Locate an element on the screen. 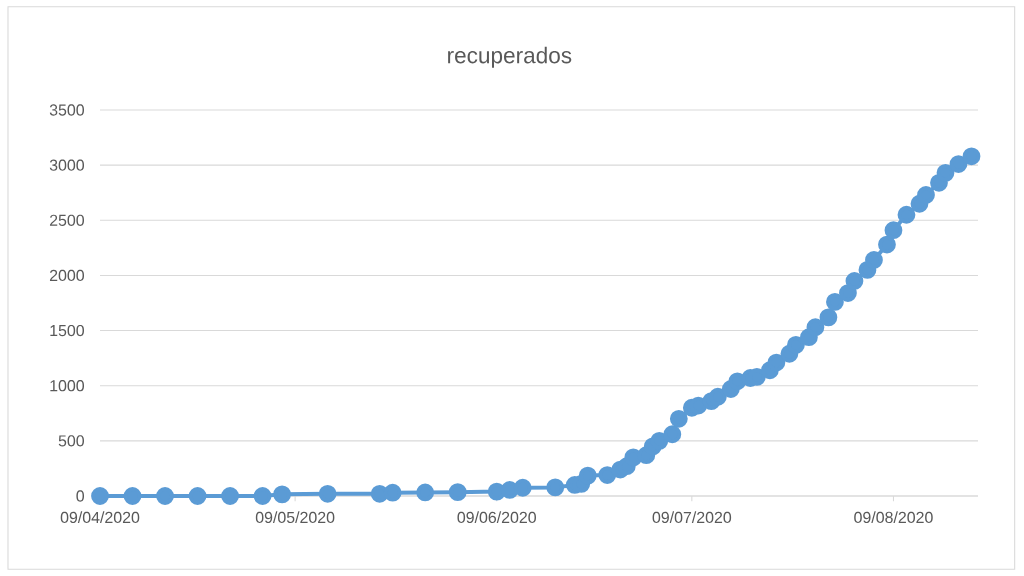 This screenshot has width=1024, height=576. x-tick-label: 09/04/2020 is located at coordinates (100, 517).